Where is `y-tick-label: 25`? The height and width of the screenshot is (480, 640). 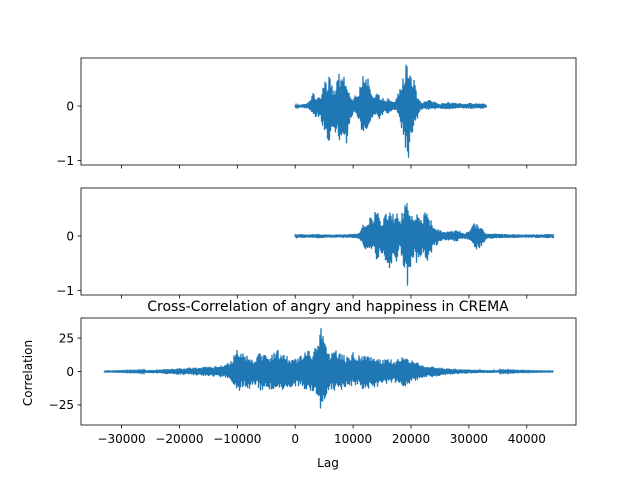
y-tick-label: 25 is located at coordinates (66, 338).